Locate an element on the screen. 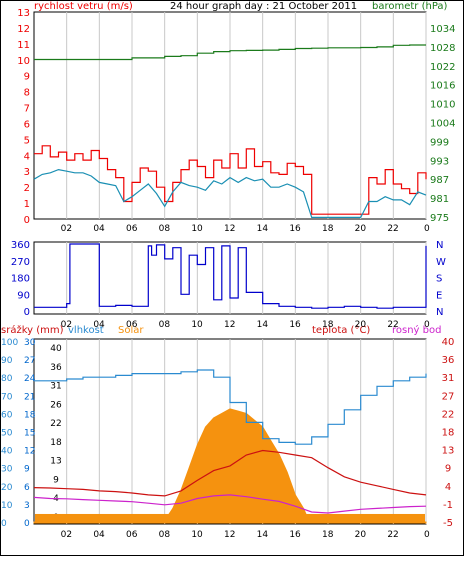 This screenshot has height=566, width=464. compass-tick-label: N is located at coordinates (439, 245).